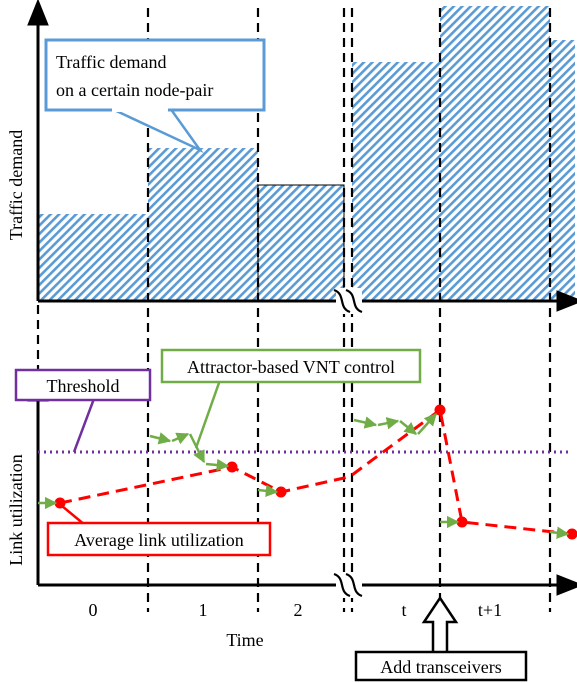 The width and height of the screenshot is (577, 683). I want to click on period-label-0: 0, so click(93, 610).